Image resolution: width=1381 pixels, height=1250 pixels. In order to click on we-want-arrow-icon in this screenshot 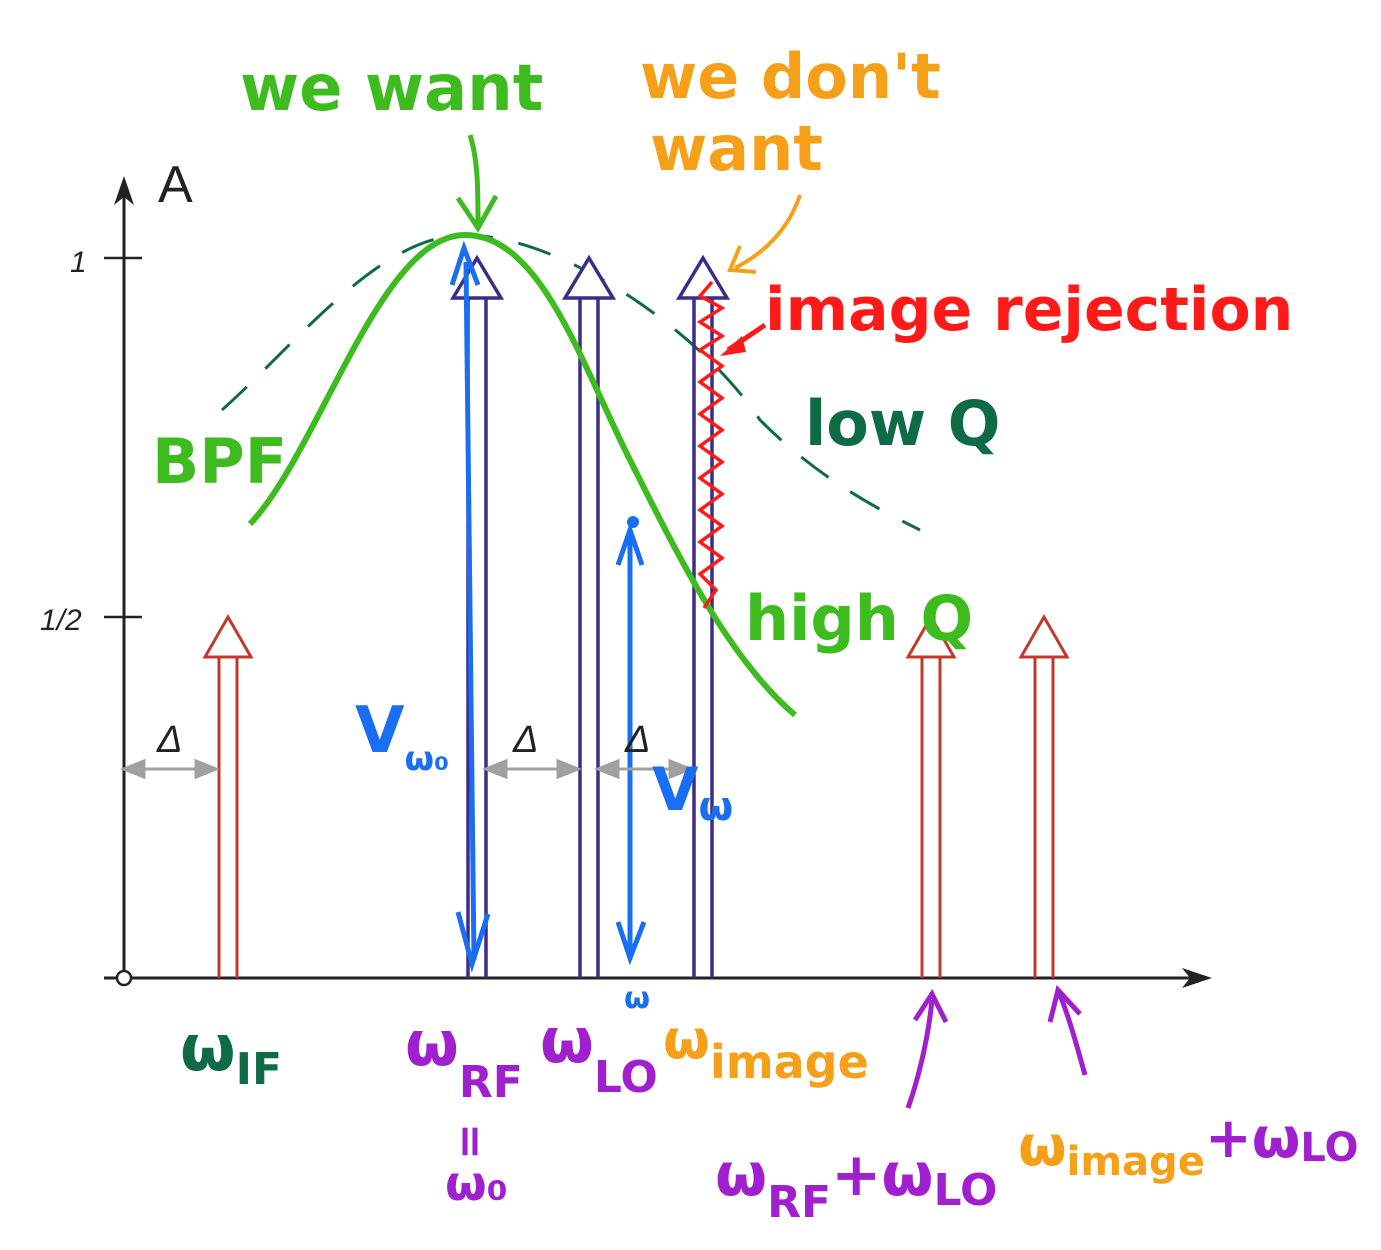, I will do `click(477, 213)`.